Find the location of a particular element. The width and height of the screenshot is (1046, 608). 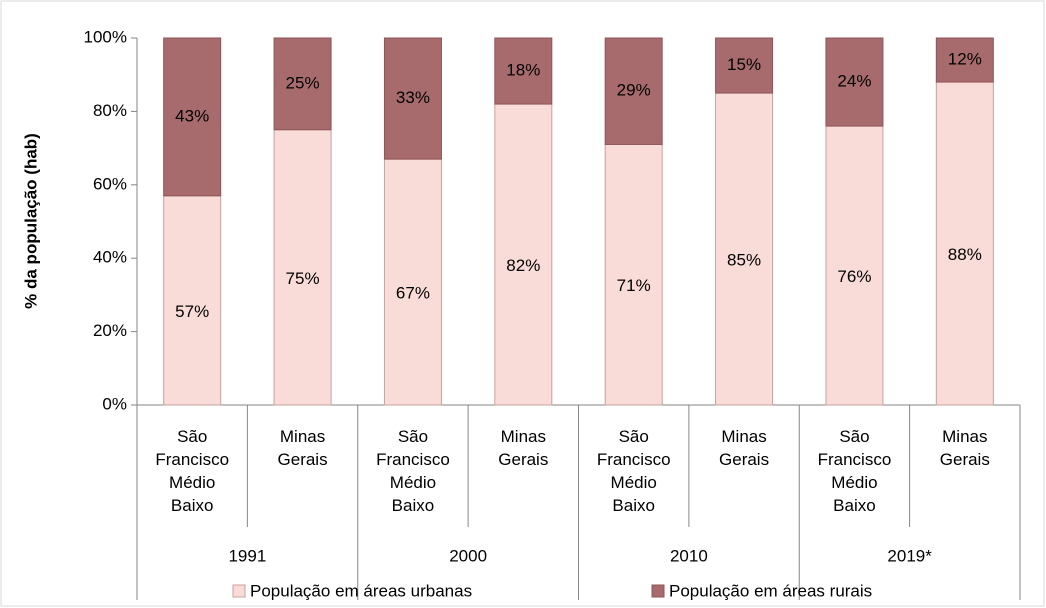

data-label: 25% is located at coordinates (303, 82).